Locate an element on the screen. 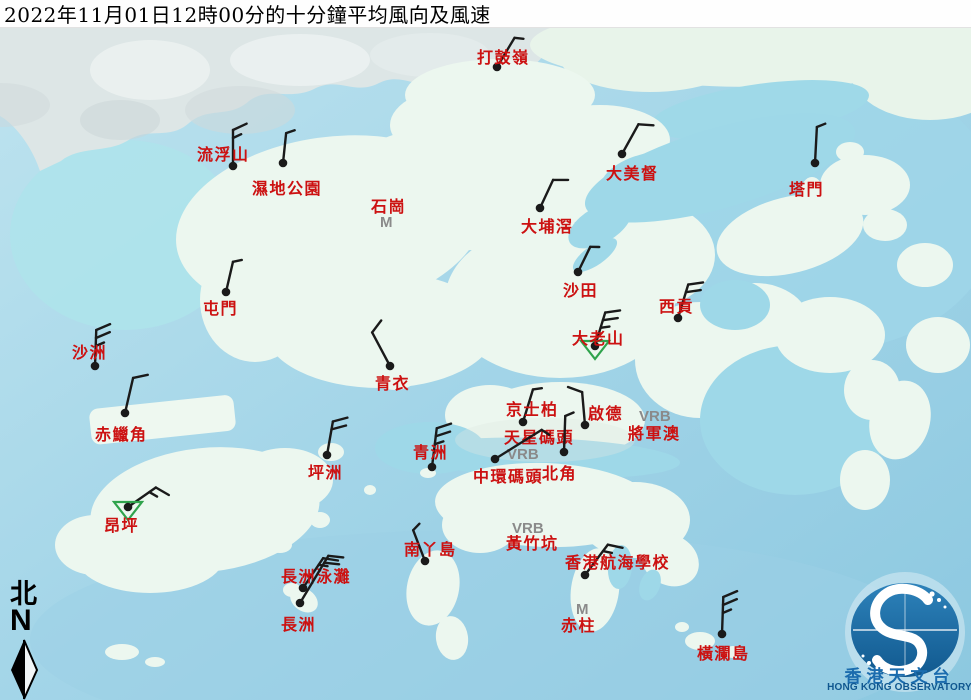 The image size is (971, 700). station-wetland-park: 濕地公園 is located at coordinates (286, 163).